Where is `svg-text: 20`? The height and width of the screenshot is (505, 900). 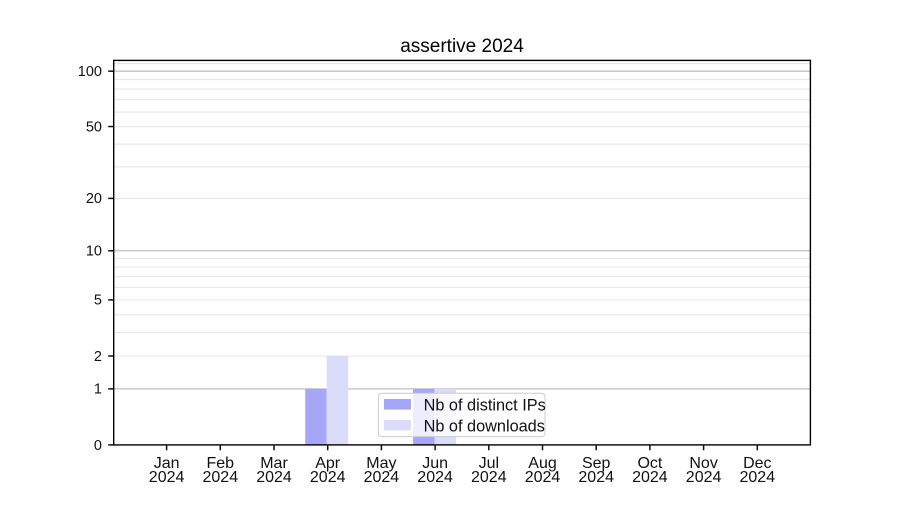 svg-text: 20 is located at coordinates (94, 199).